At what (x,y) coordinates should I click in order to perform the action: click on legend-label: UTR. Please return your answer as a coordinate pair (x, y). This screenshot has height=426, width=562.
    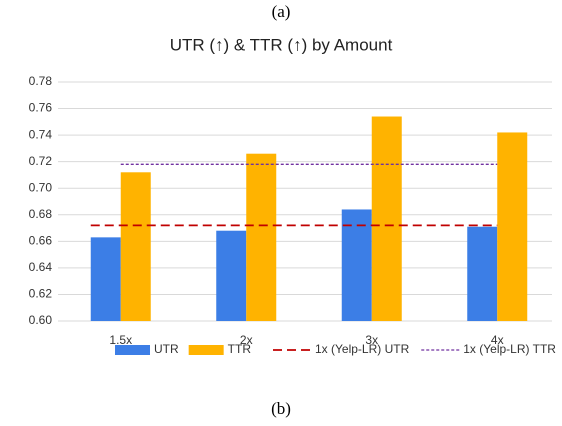
    Looking at the image, I should click on (166, 349).